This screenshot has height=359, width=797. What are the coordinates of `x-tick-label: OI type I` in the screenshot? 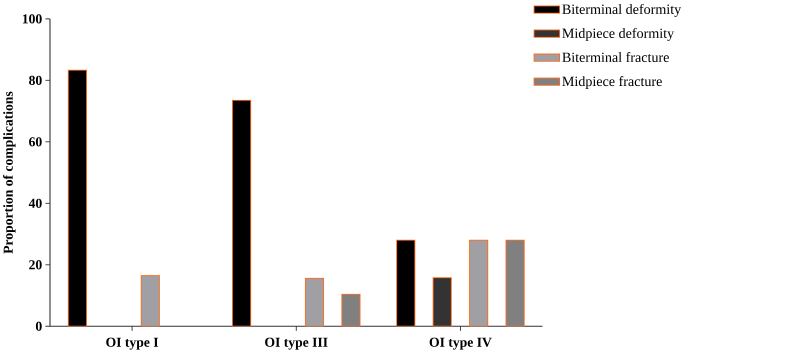 It's located at (132, 344).